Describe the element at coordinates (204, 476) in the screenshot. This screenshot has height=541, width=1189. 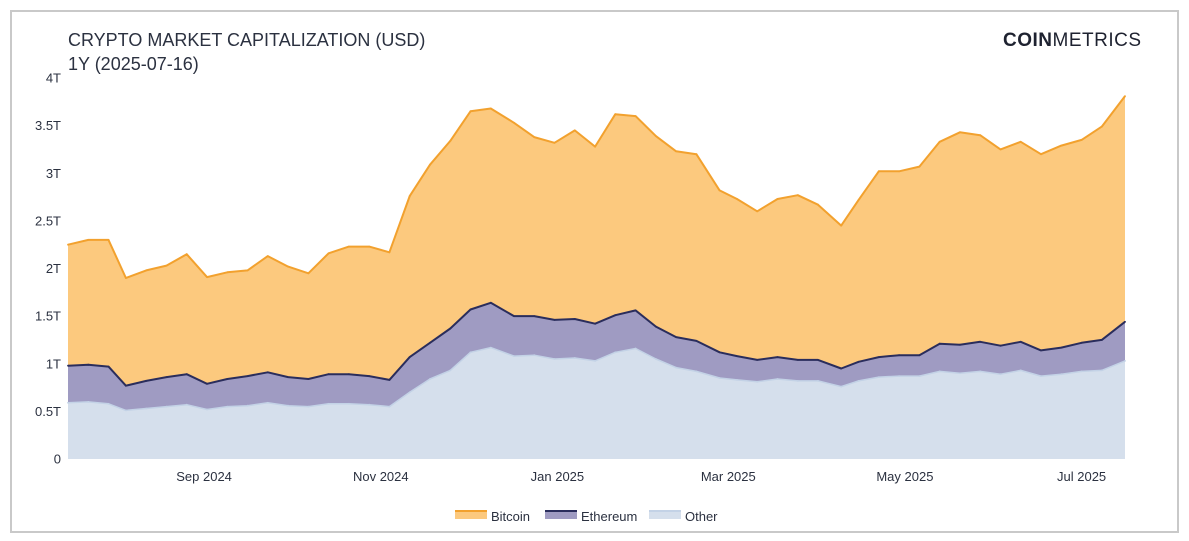
I see `x-tick-label: Sep 2024` at that location.